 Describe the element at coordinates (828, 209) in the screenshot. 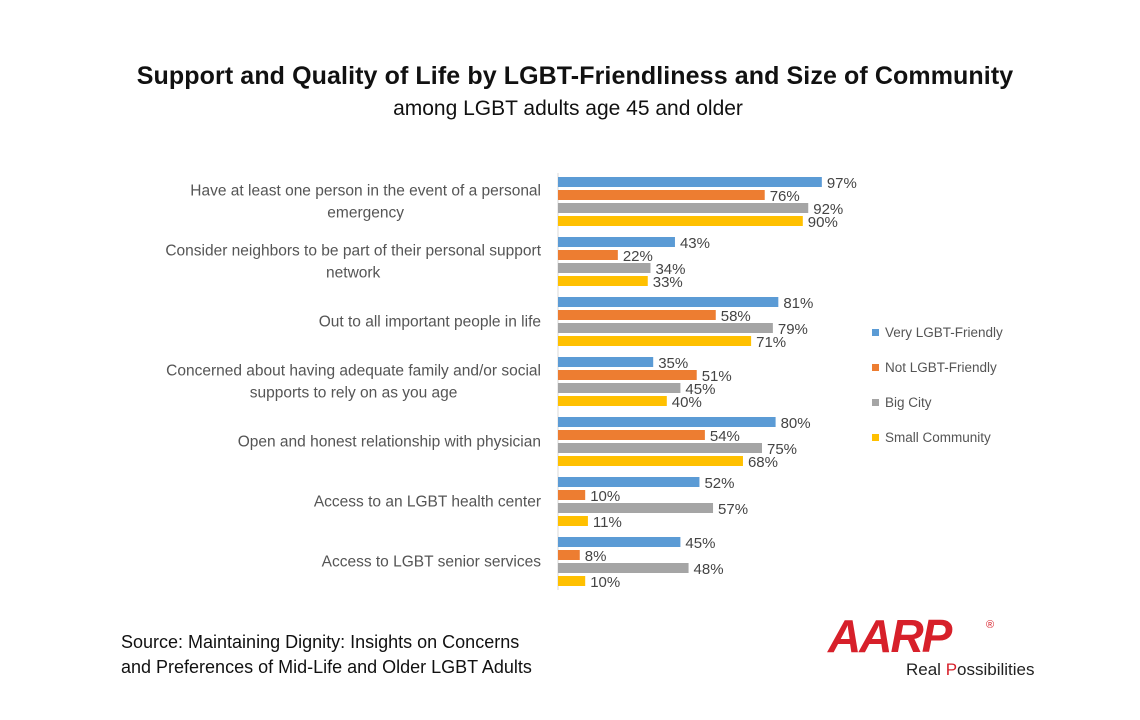

I see `data-label: 92%` at that location.